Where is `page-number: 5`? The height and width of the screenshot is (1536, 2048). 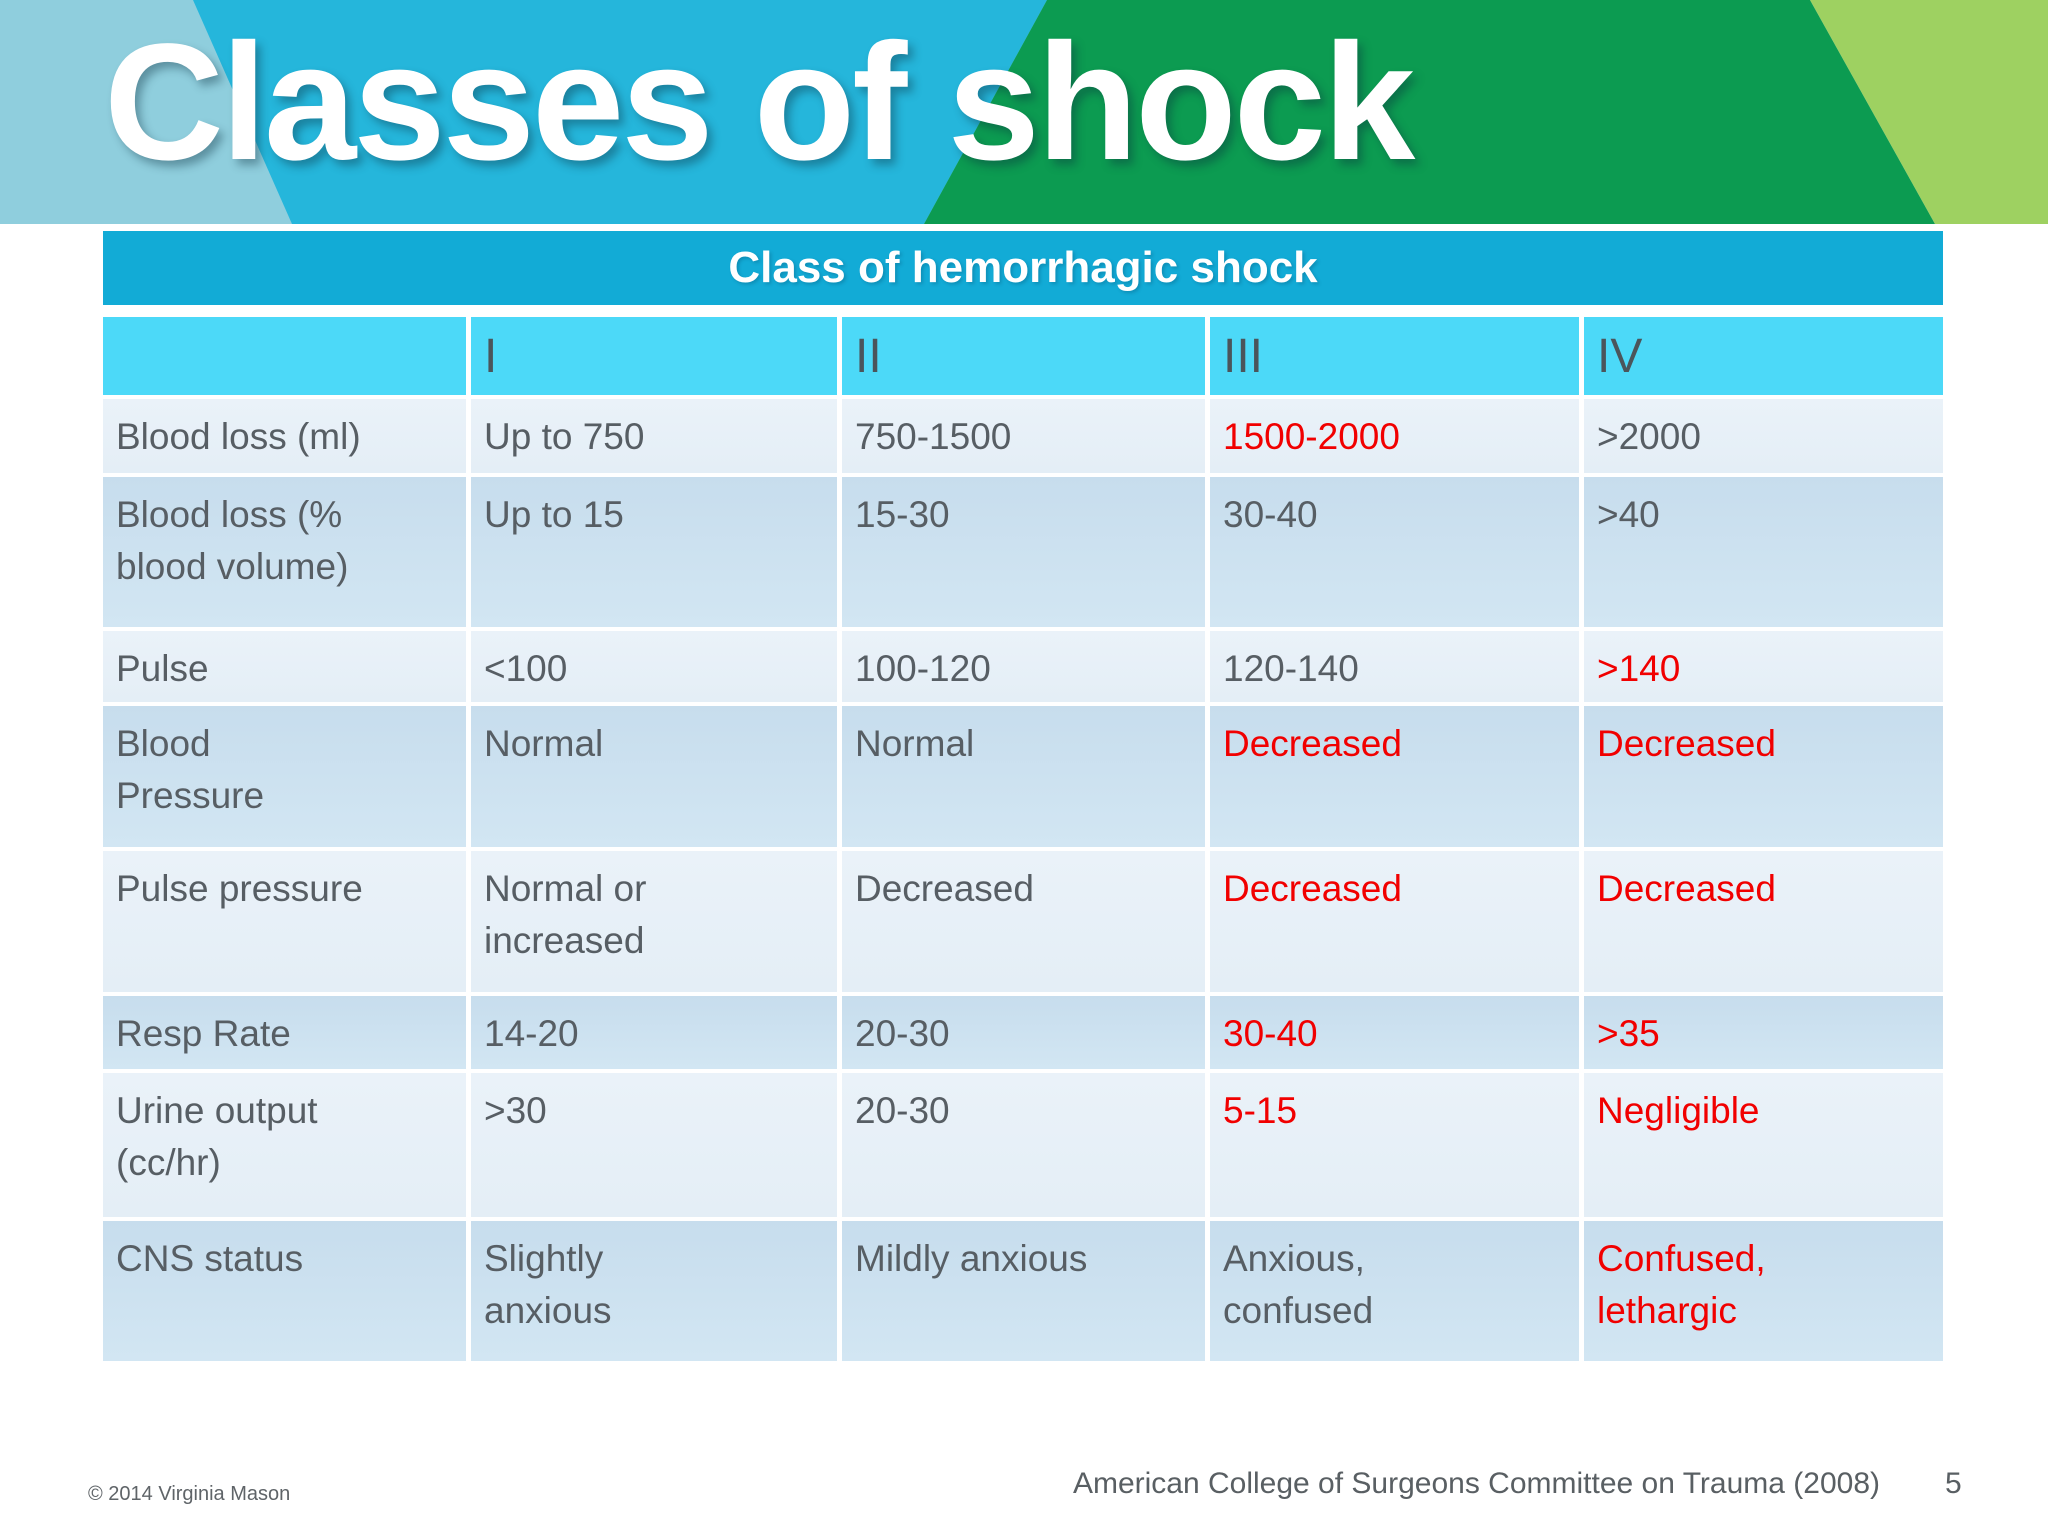 page-number: 5 is located at coordinates (1953, 1483).